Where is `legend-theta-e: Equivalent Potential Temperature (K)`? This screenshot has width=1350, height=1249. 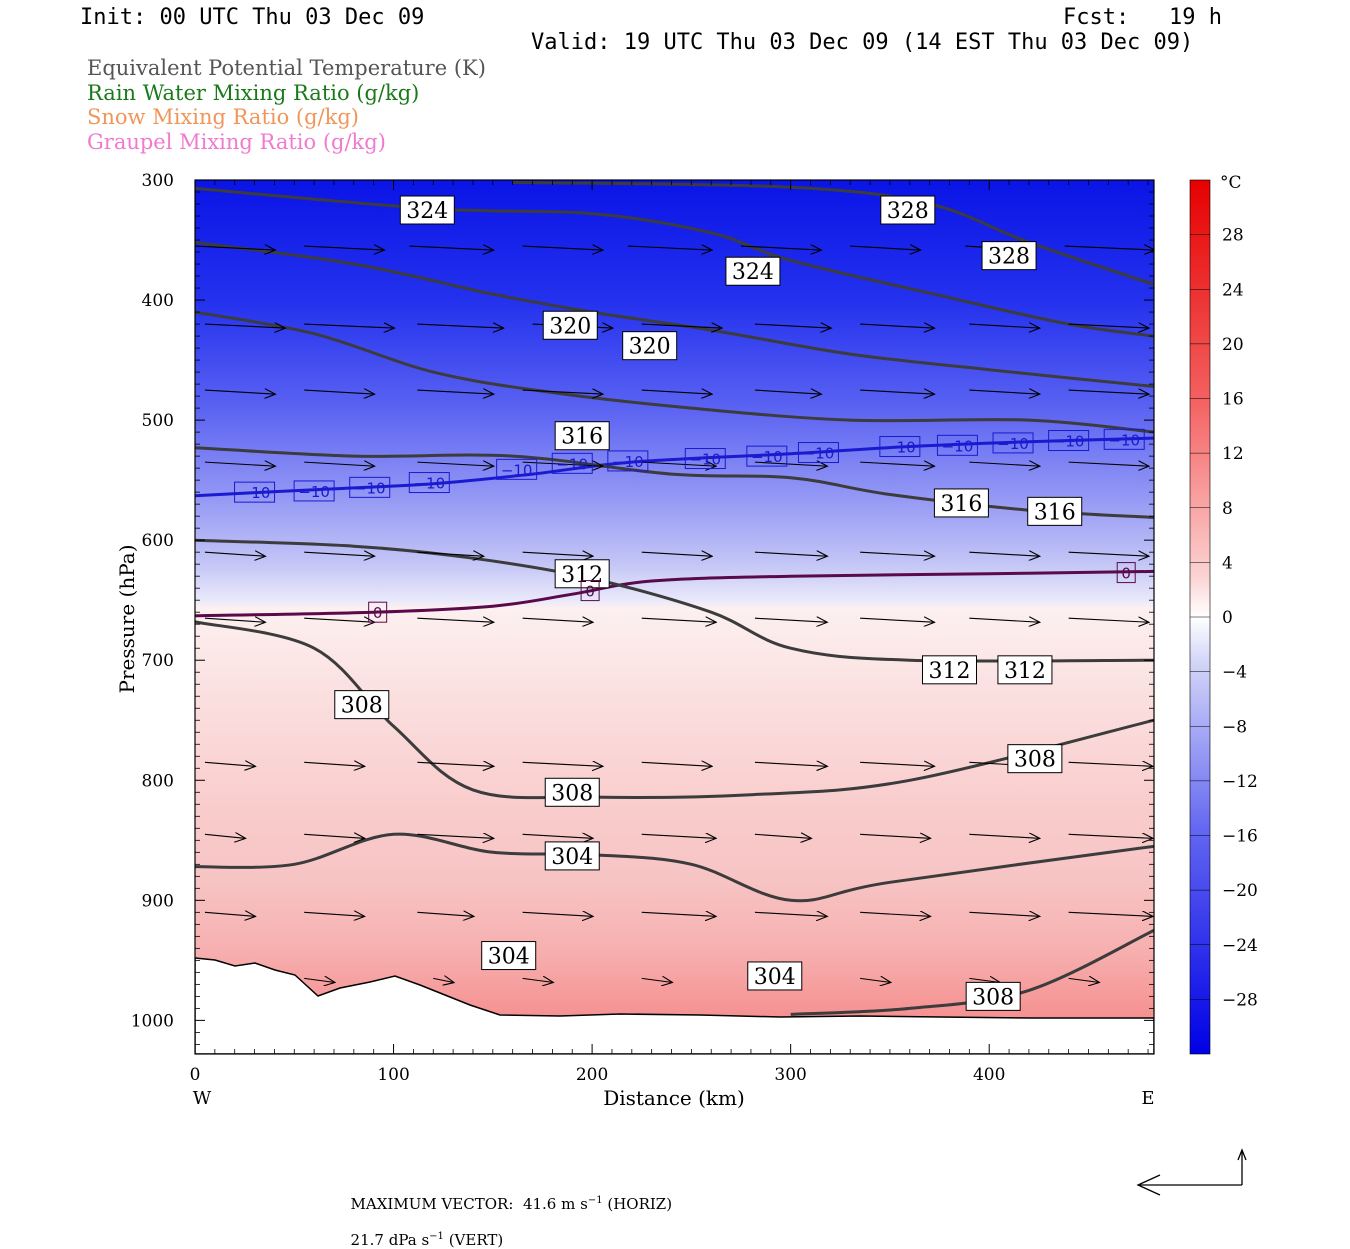
legend-theta-e: Equivalent Potential Temperature (K) is located at coordinates (286, 68).